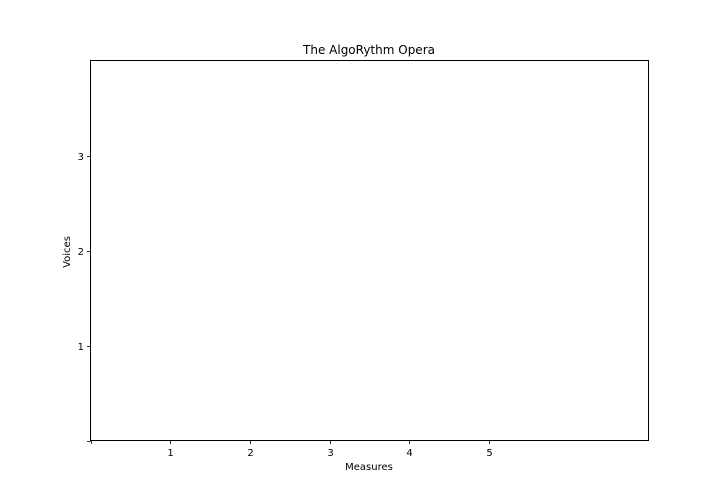 The width and height of the screenshot is (720, 504). Describe the element at coordinates (84, 297) in the screenshot. I see `y-axis-ticks: 1 2 3` at that location.